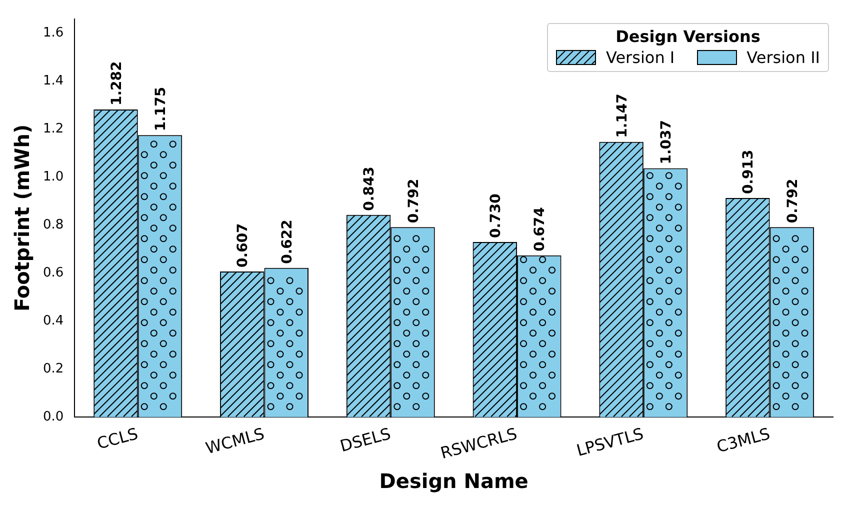 Image resolution: width=845 pixels, height=507 pixels. What do you see at coordinates (116, 83) in the screenshot?
I see `data-label: 1.282` at bounding box center [116, 83].